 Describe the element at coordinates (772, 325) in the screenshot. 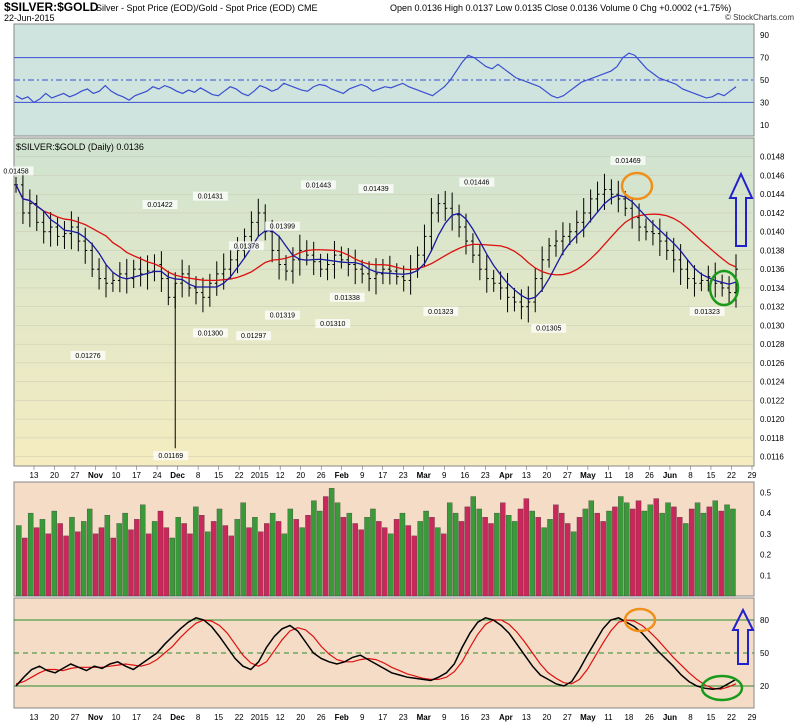

I see `price-tick-label: 0.0130` at that location.